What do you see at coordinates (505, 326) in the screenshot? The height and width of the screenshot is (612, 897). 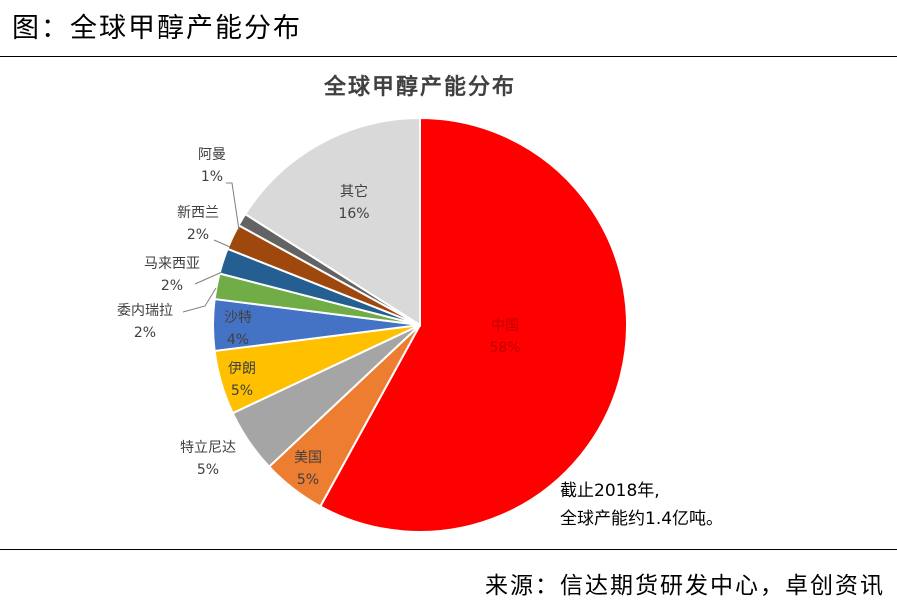 I see `slice-label-name: 中国` at bounding box center [505, 326].